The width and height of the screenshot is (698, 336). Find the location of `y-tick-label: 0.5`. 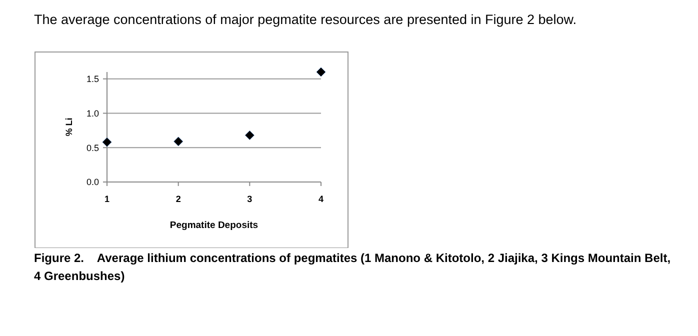

y-tick-label: 0.5 is located at coordinates (92, 147).